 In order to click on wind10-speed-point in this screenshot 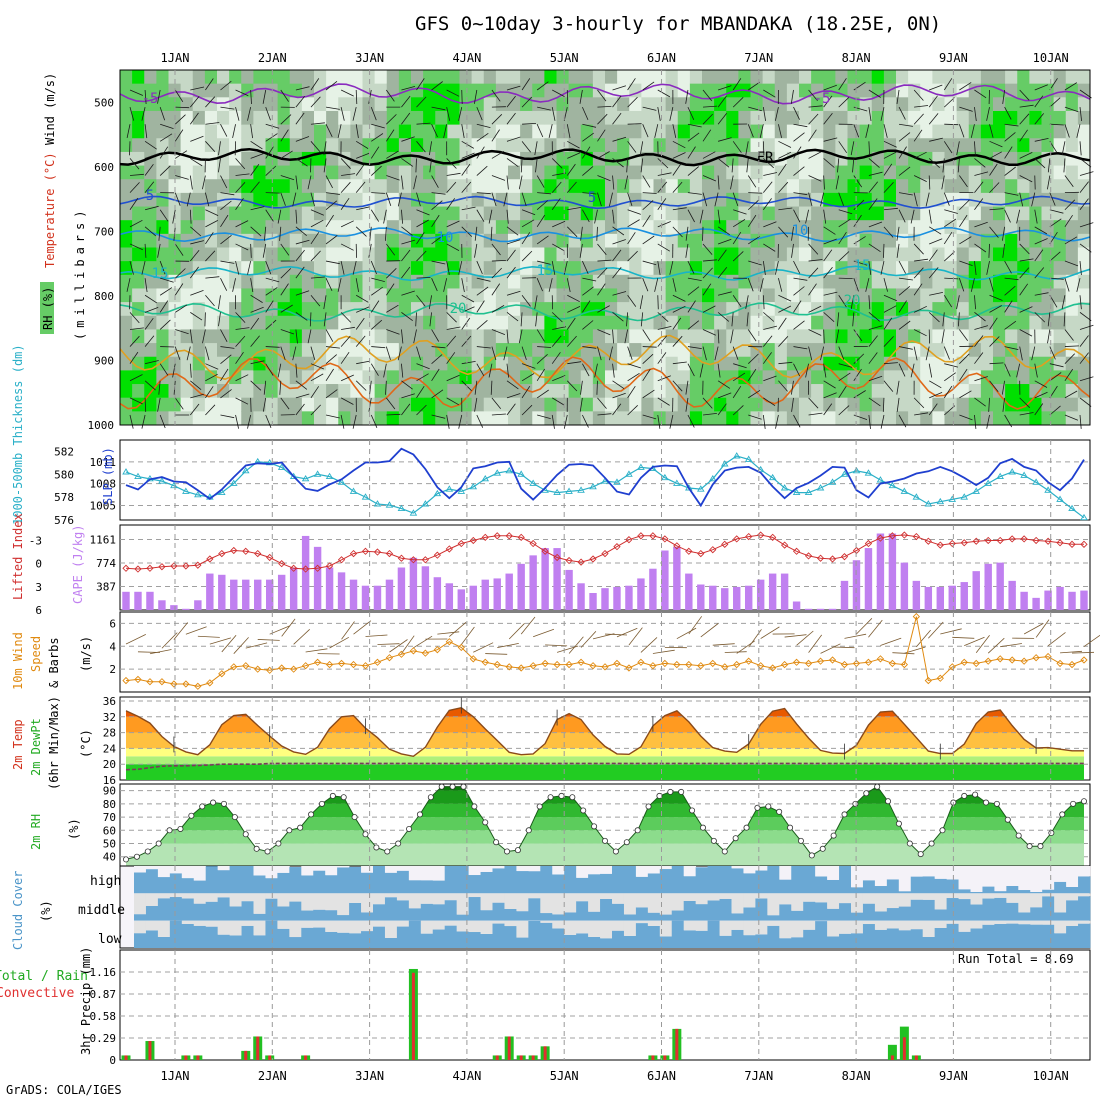, I will do `click(413, 651)`.